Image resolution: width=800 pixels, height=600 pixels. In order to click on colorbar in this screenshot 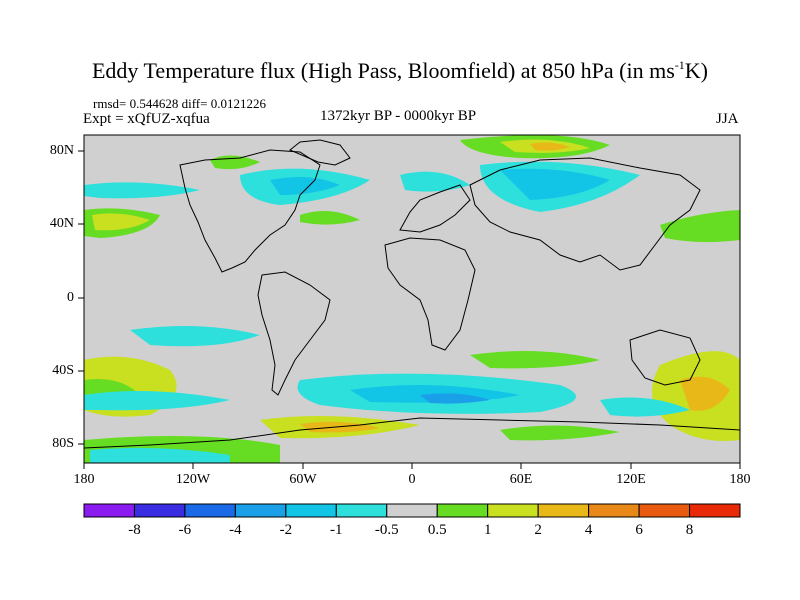, I will do `click(412, 510)`.